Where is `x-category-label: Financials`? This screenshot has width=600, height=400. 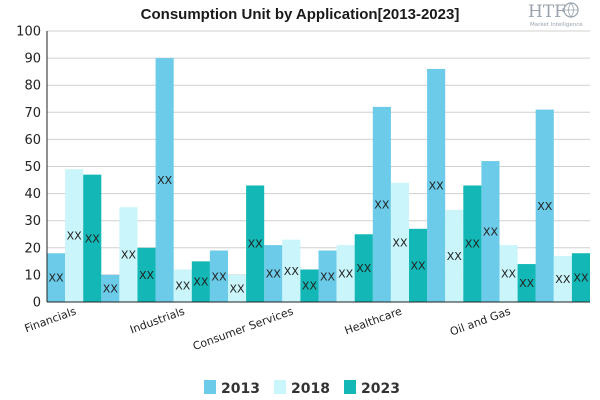
x-category-label: Financials is located at coordinates (50, 320).